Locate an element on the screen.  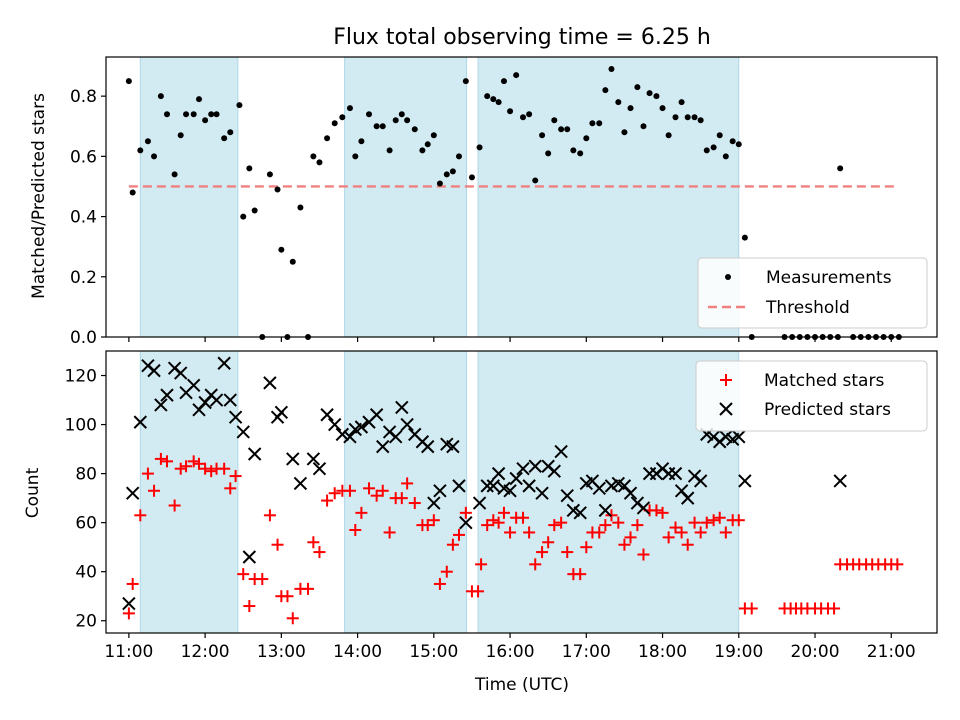
y-tick-label: 0.0 is located at coordinates (83, 338).